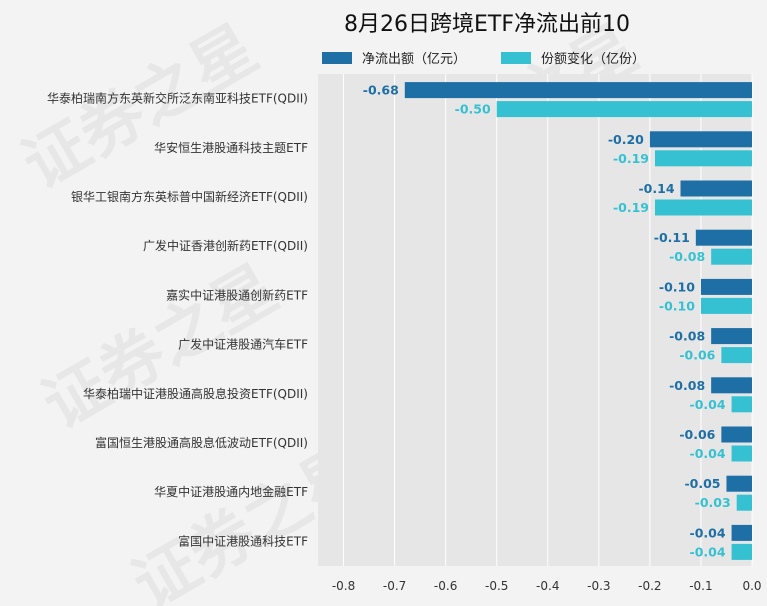 This screenshot has height=606, width=767. Describe the element at coordinates (189, 196) in the screenshot. I see `category-label: 银华工银南方东英标普中国新经济ETF(QDII)` at that location.